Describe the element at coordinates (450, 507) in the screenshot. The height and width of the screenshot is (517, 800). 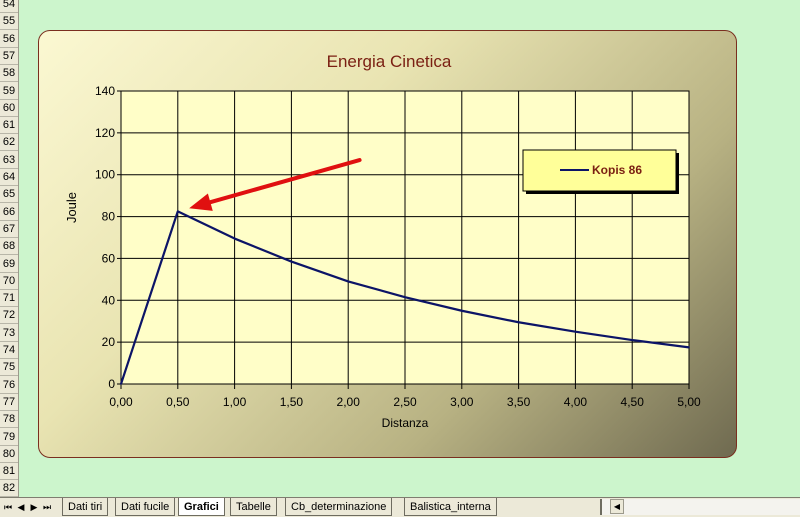
I see `sheet-tab: Balistica_interna` at that location.